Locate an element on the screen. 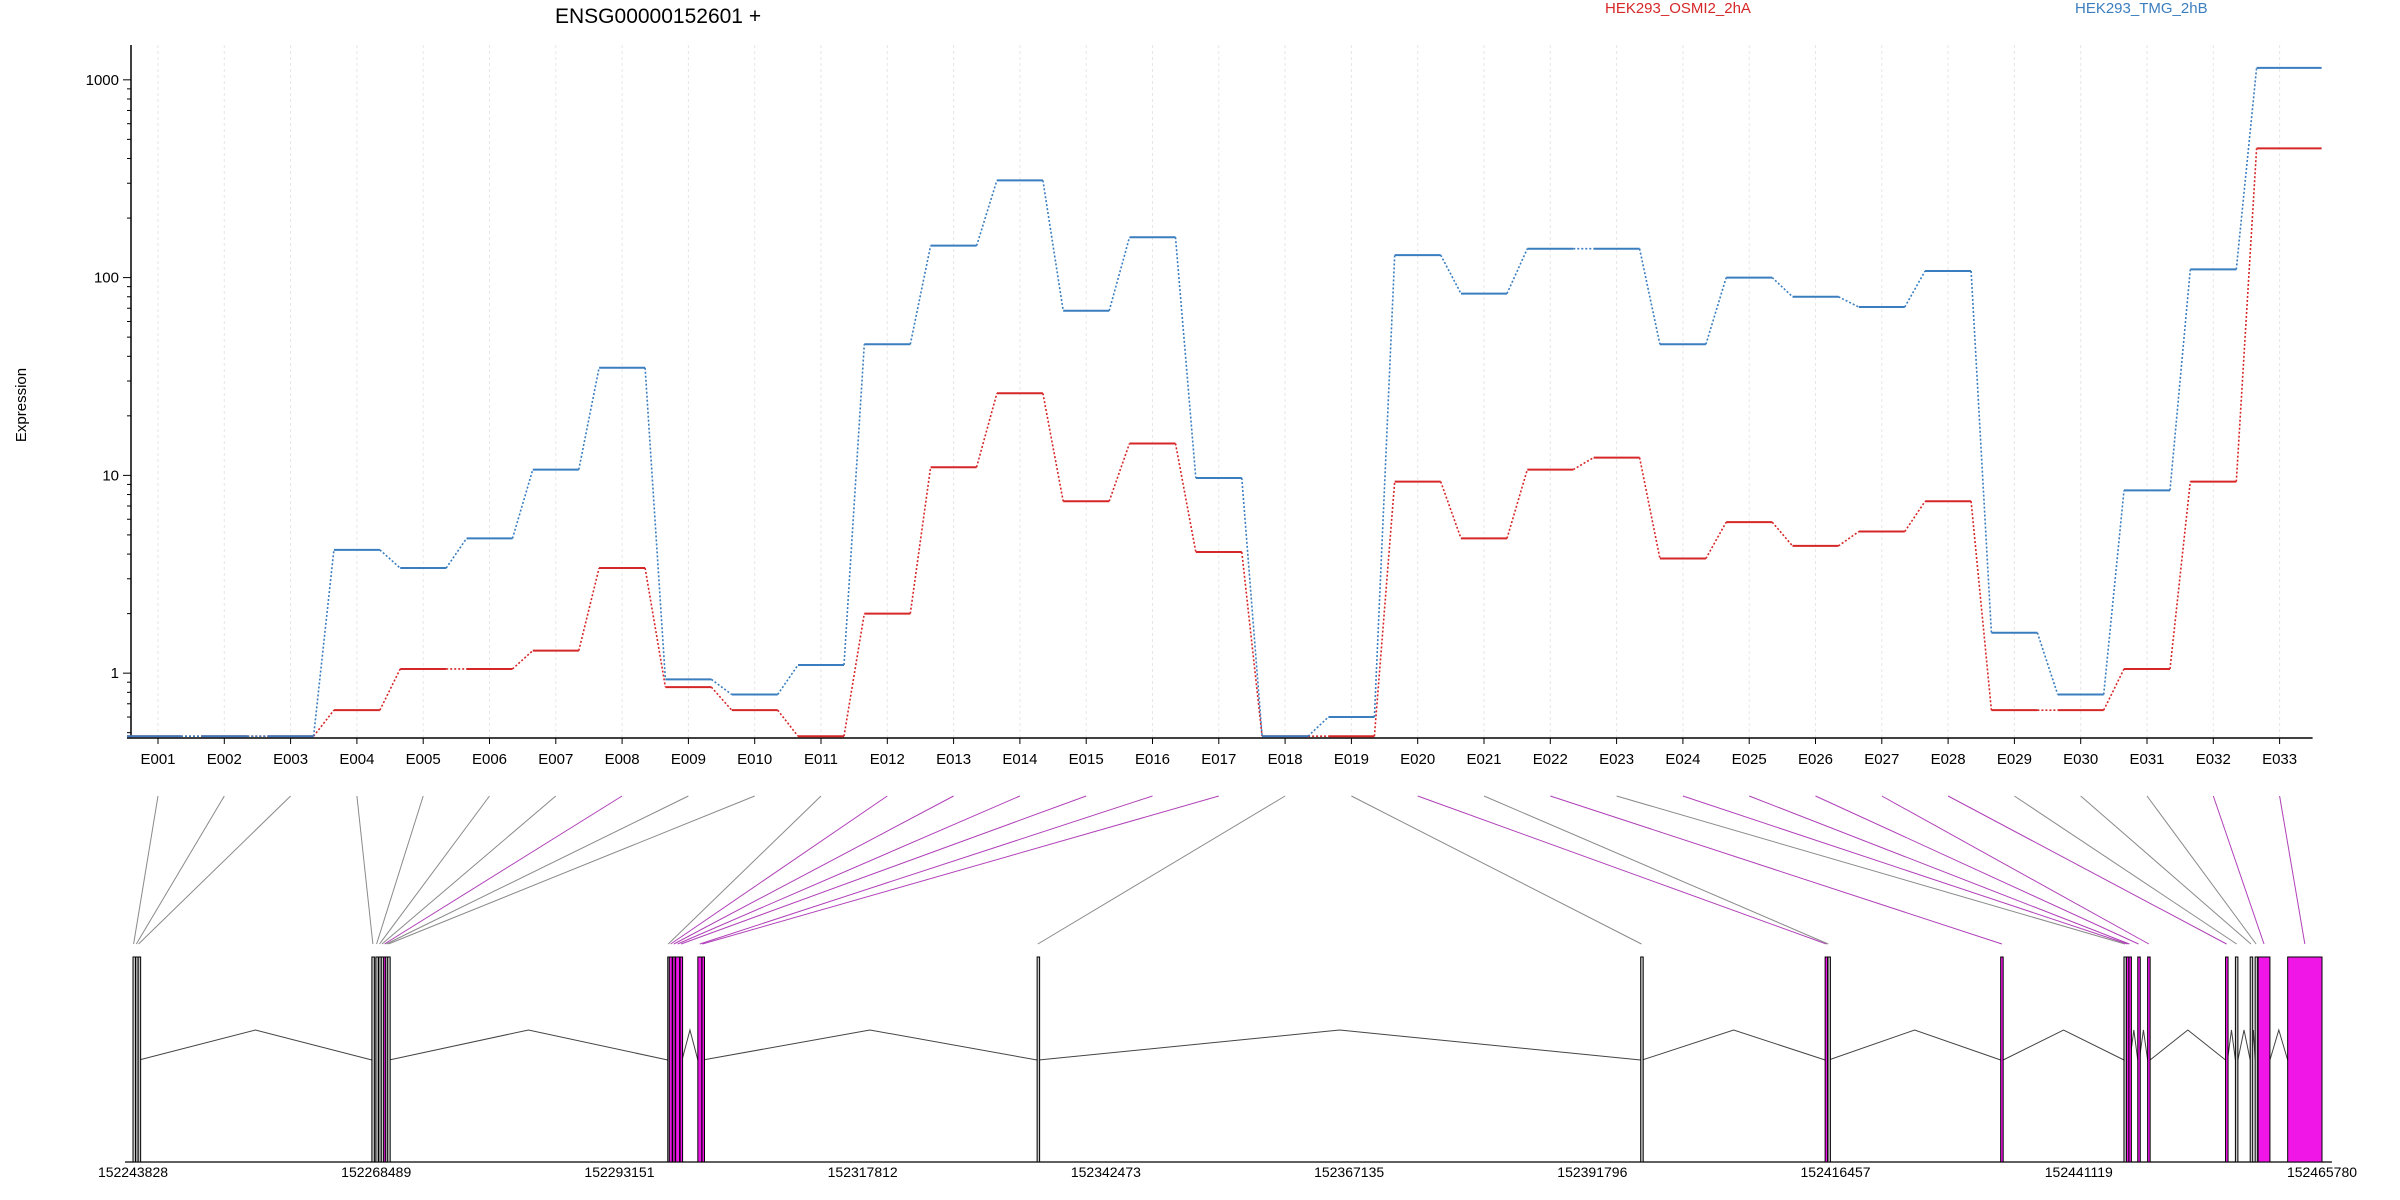  exon-label: E007 is located at coordinates (555, 759).